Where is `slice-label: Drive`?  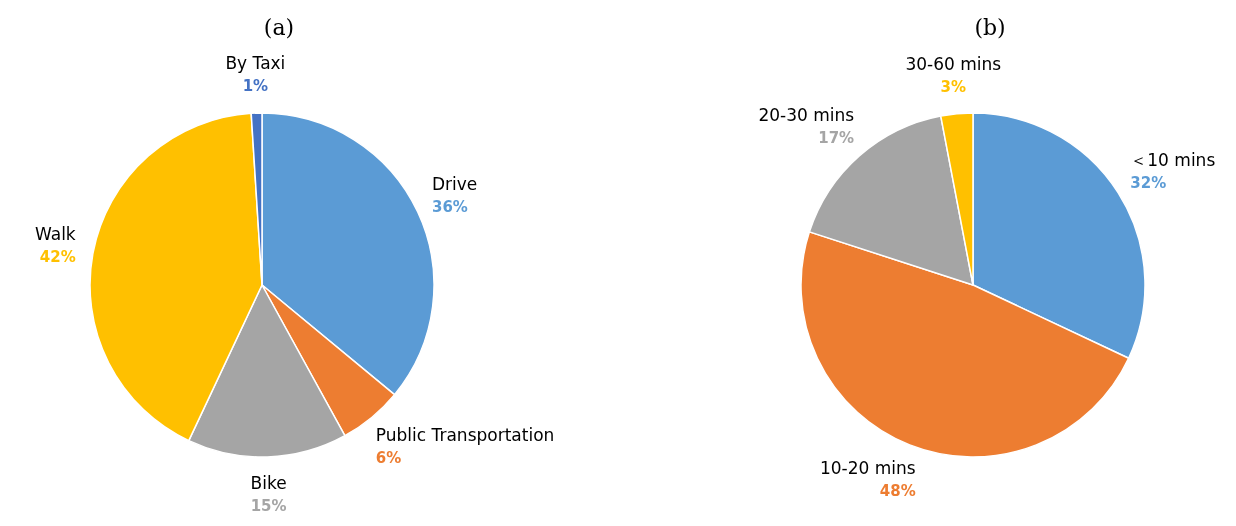 slice-label: Drive is located at coordinates (455, 183).